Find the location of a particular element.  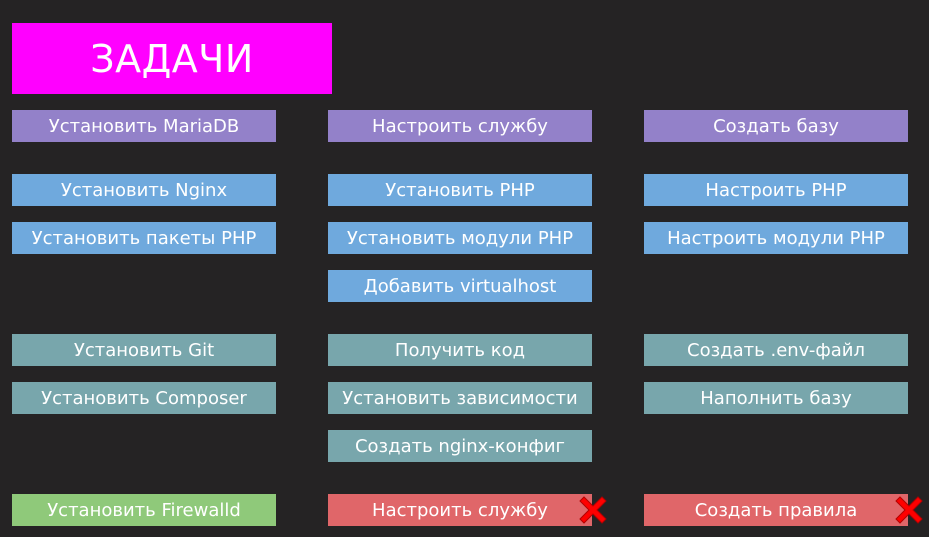

task-create-env-file: Создать .env-файл is located at coordinates (776, 350).